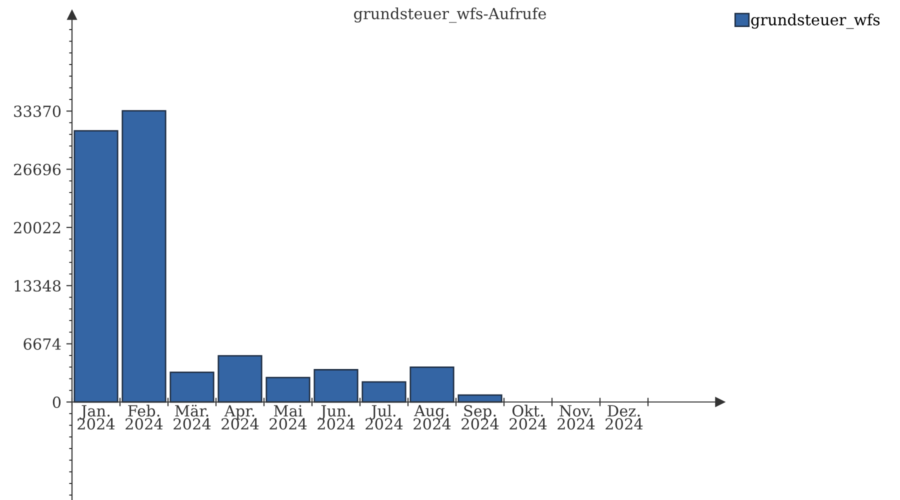 The image size is (900, 500). I want to click on y-tick-label: 26696, so click(37, 170).